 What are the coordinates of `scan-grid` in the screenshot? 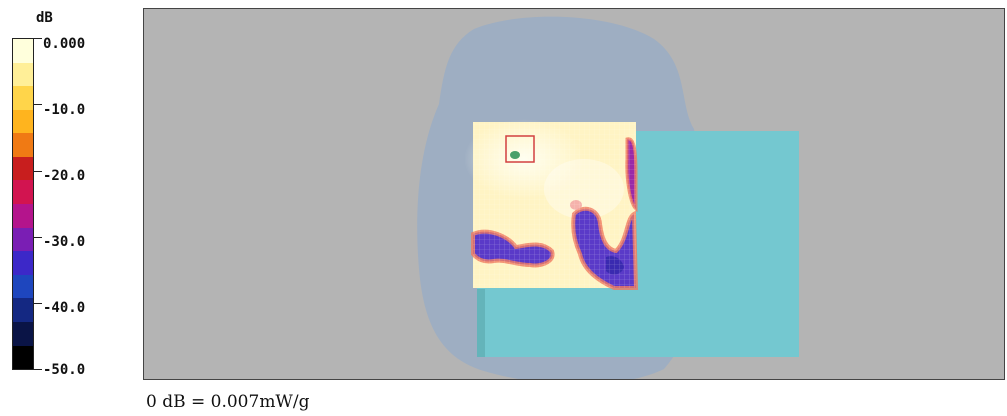 It's located at (554, 205).